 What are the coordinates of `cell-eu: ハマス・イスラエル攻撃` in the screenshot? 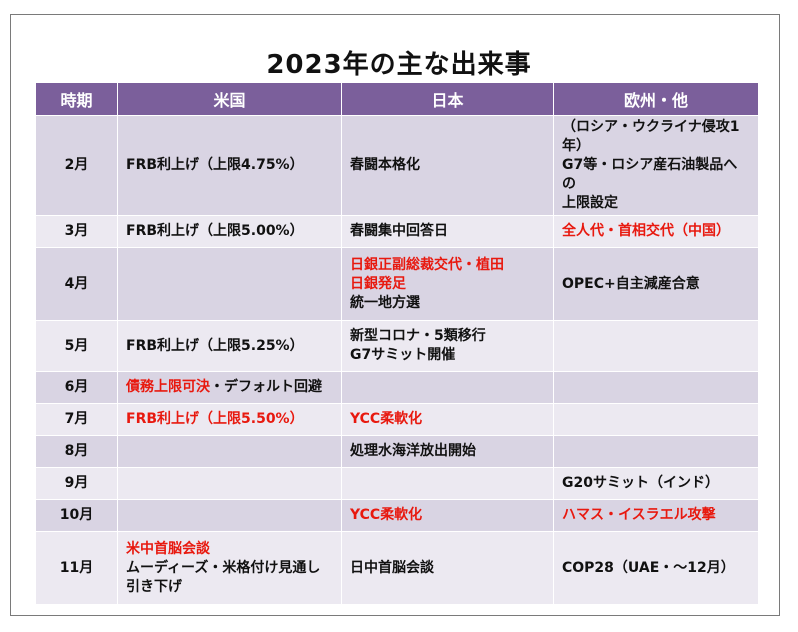 It's located at (656, 515).